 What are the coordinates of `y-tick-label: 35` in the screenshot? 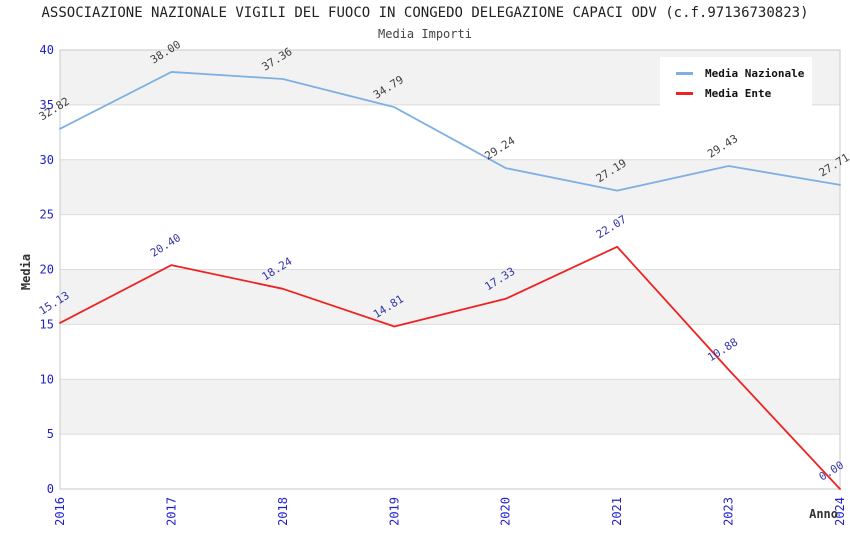 It's located at (47, 105).